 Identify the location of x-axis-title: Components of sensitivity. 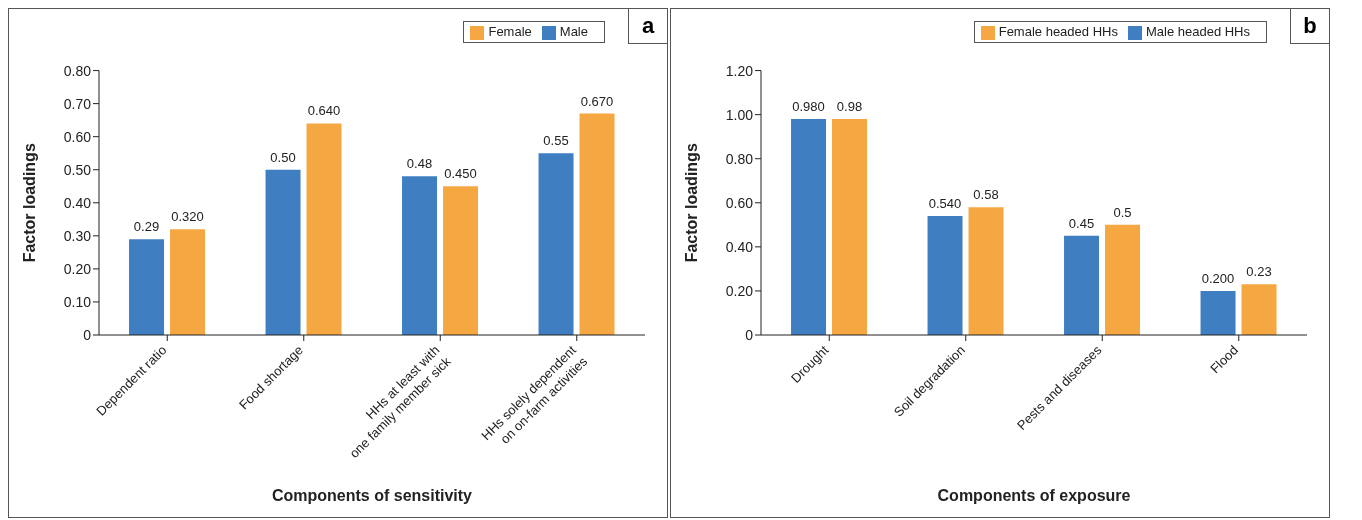
(372, 495).